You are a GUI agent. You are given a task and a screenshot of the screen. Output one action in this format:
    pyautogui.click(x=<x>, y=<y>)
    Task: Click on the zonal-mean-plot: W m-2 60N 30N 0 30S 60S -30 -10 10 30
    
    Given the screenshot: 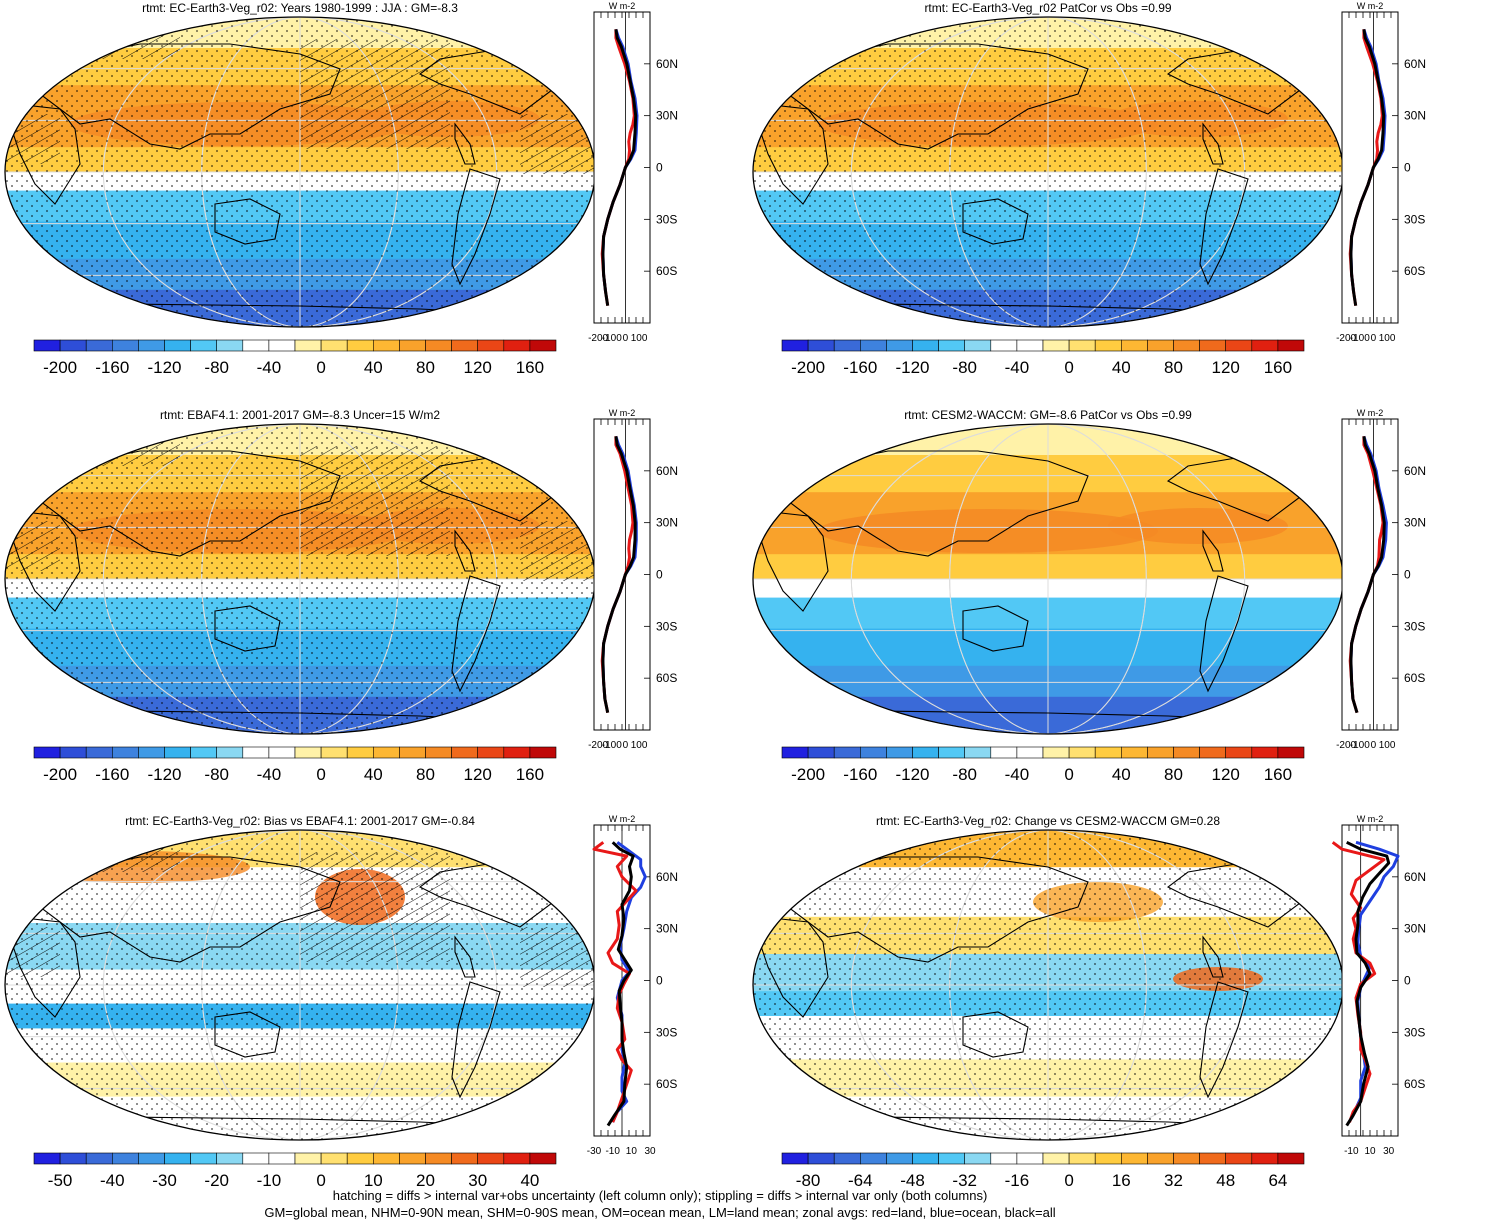 What is the action you would take?
    pyautogui.click(x=632, y=985)
    